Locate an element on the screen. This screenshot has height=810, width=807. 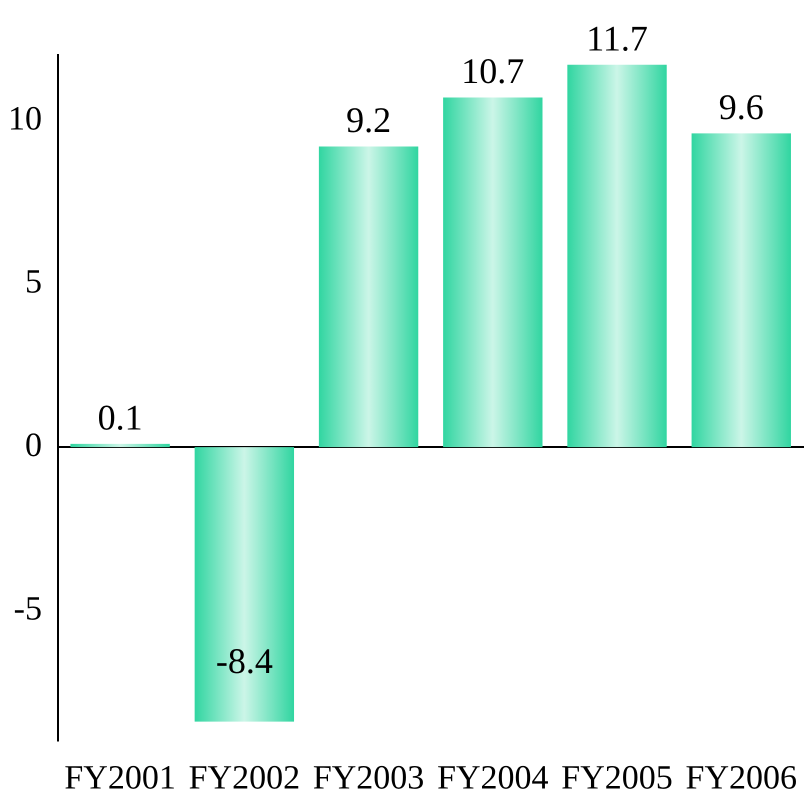
x-tick-label: FY2002 is located at coordinates (244, 778).